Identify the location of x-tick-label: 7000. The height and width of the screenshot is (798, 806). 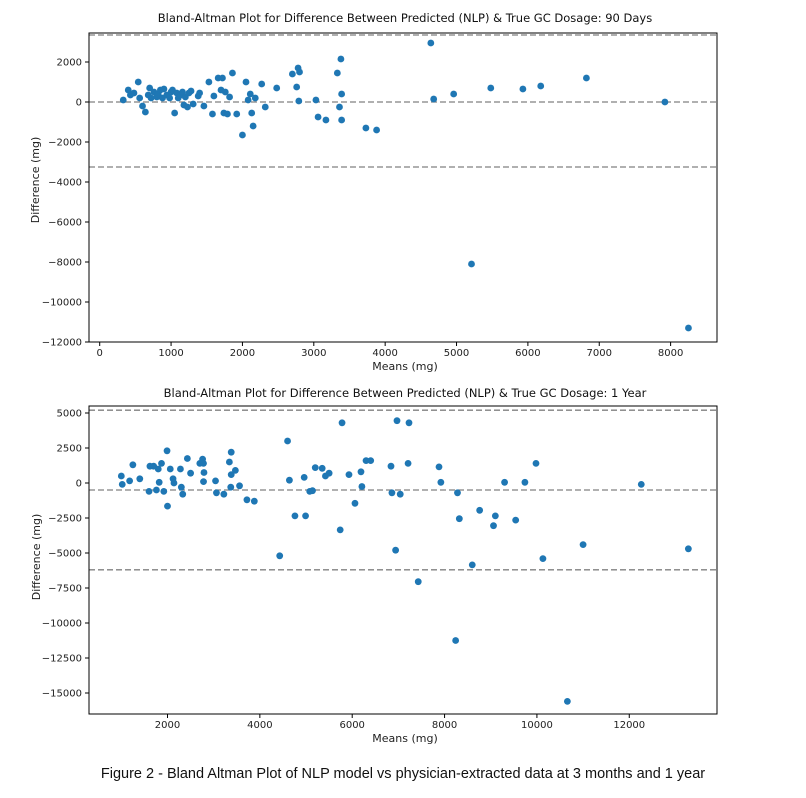
(599, 353).